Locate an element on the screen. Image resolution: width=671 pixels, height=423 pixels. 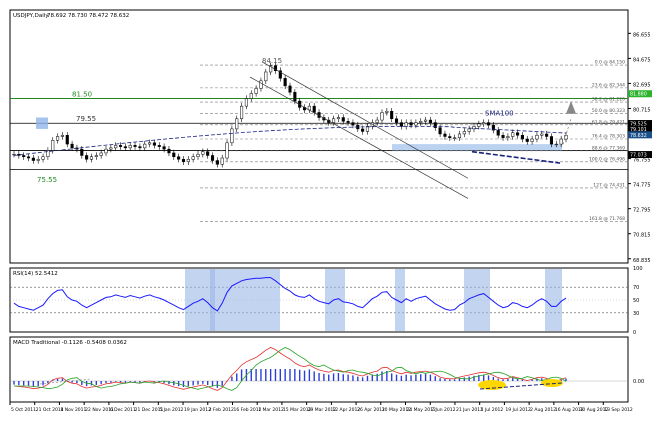
price-axis-label: 86.655 is located at coordinates (642, 35).